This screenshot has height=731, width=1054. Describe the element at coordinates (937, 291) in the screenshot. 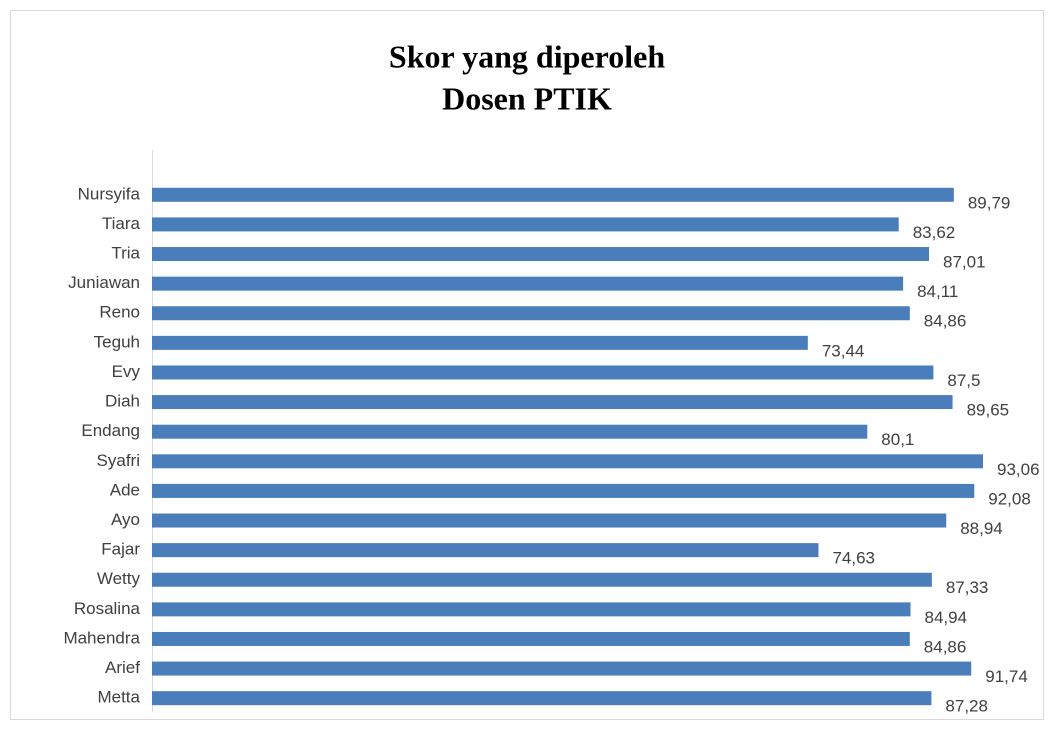

I see `value-label: 84,11` at that location.